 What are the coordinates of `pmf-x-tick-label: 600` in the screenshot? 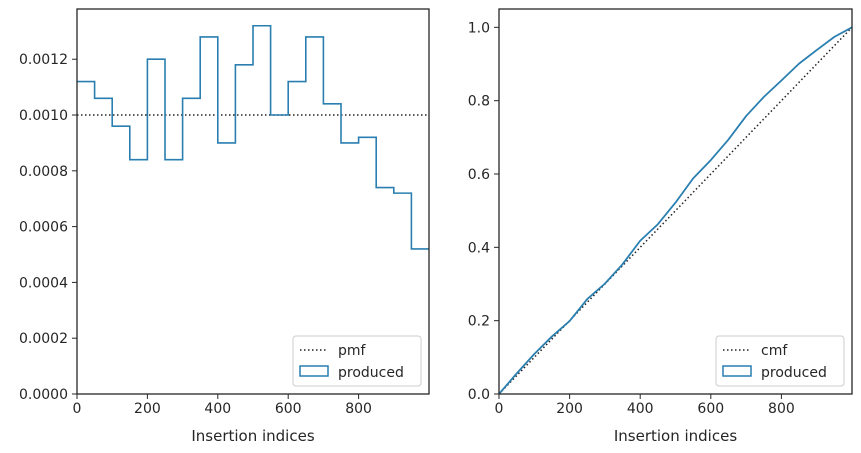 It's located at (288, 409).